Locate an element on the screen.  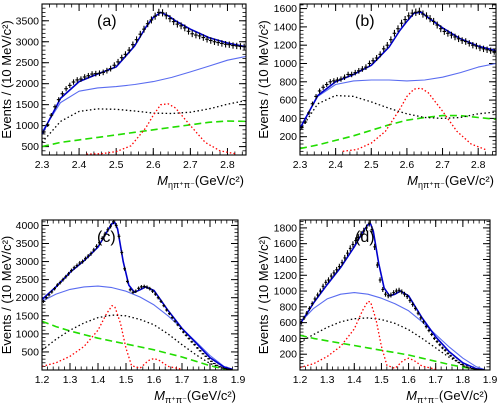
panel-label: (a) is located at coordinates (107, 21).